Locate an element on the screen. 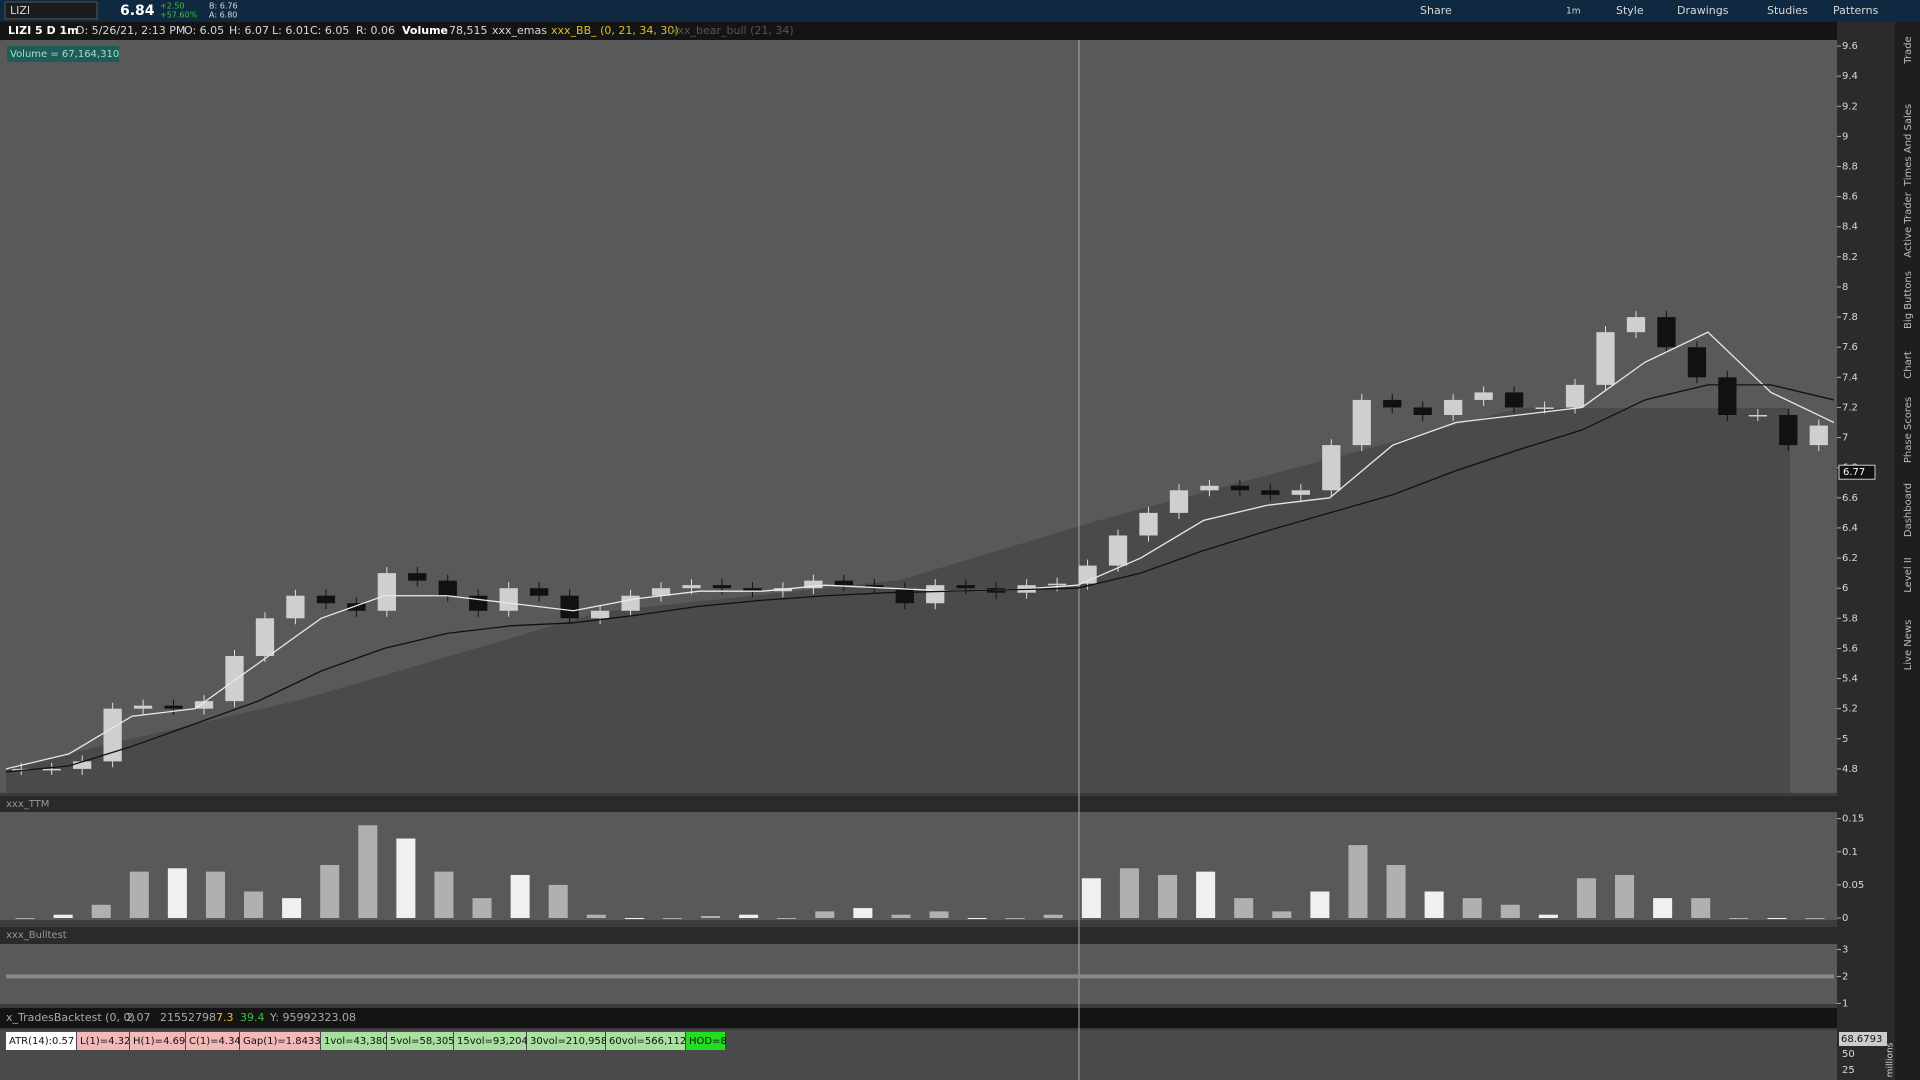  ttm-header is located at coordinates (918, 804).